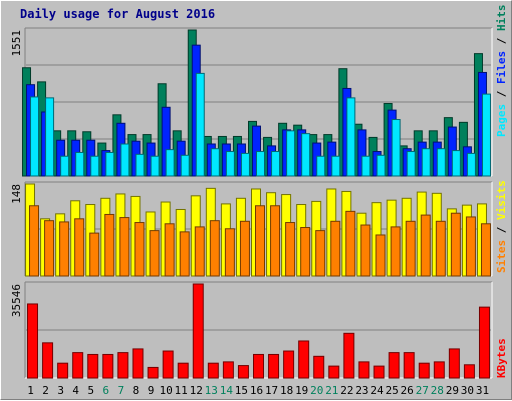  What do you see at coordinates (316, 390) in the screenshot?
I see `x-tick-label: 20` at bounding box center [316, 390].